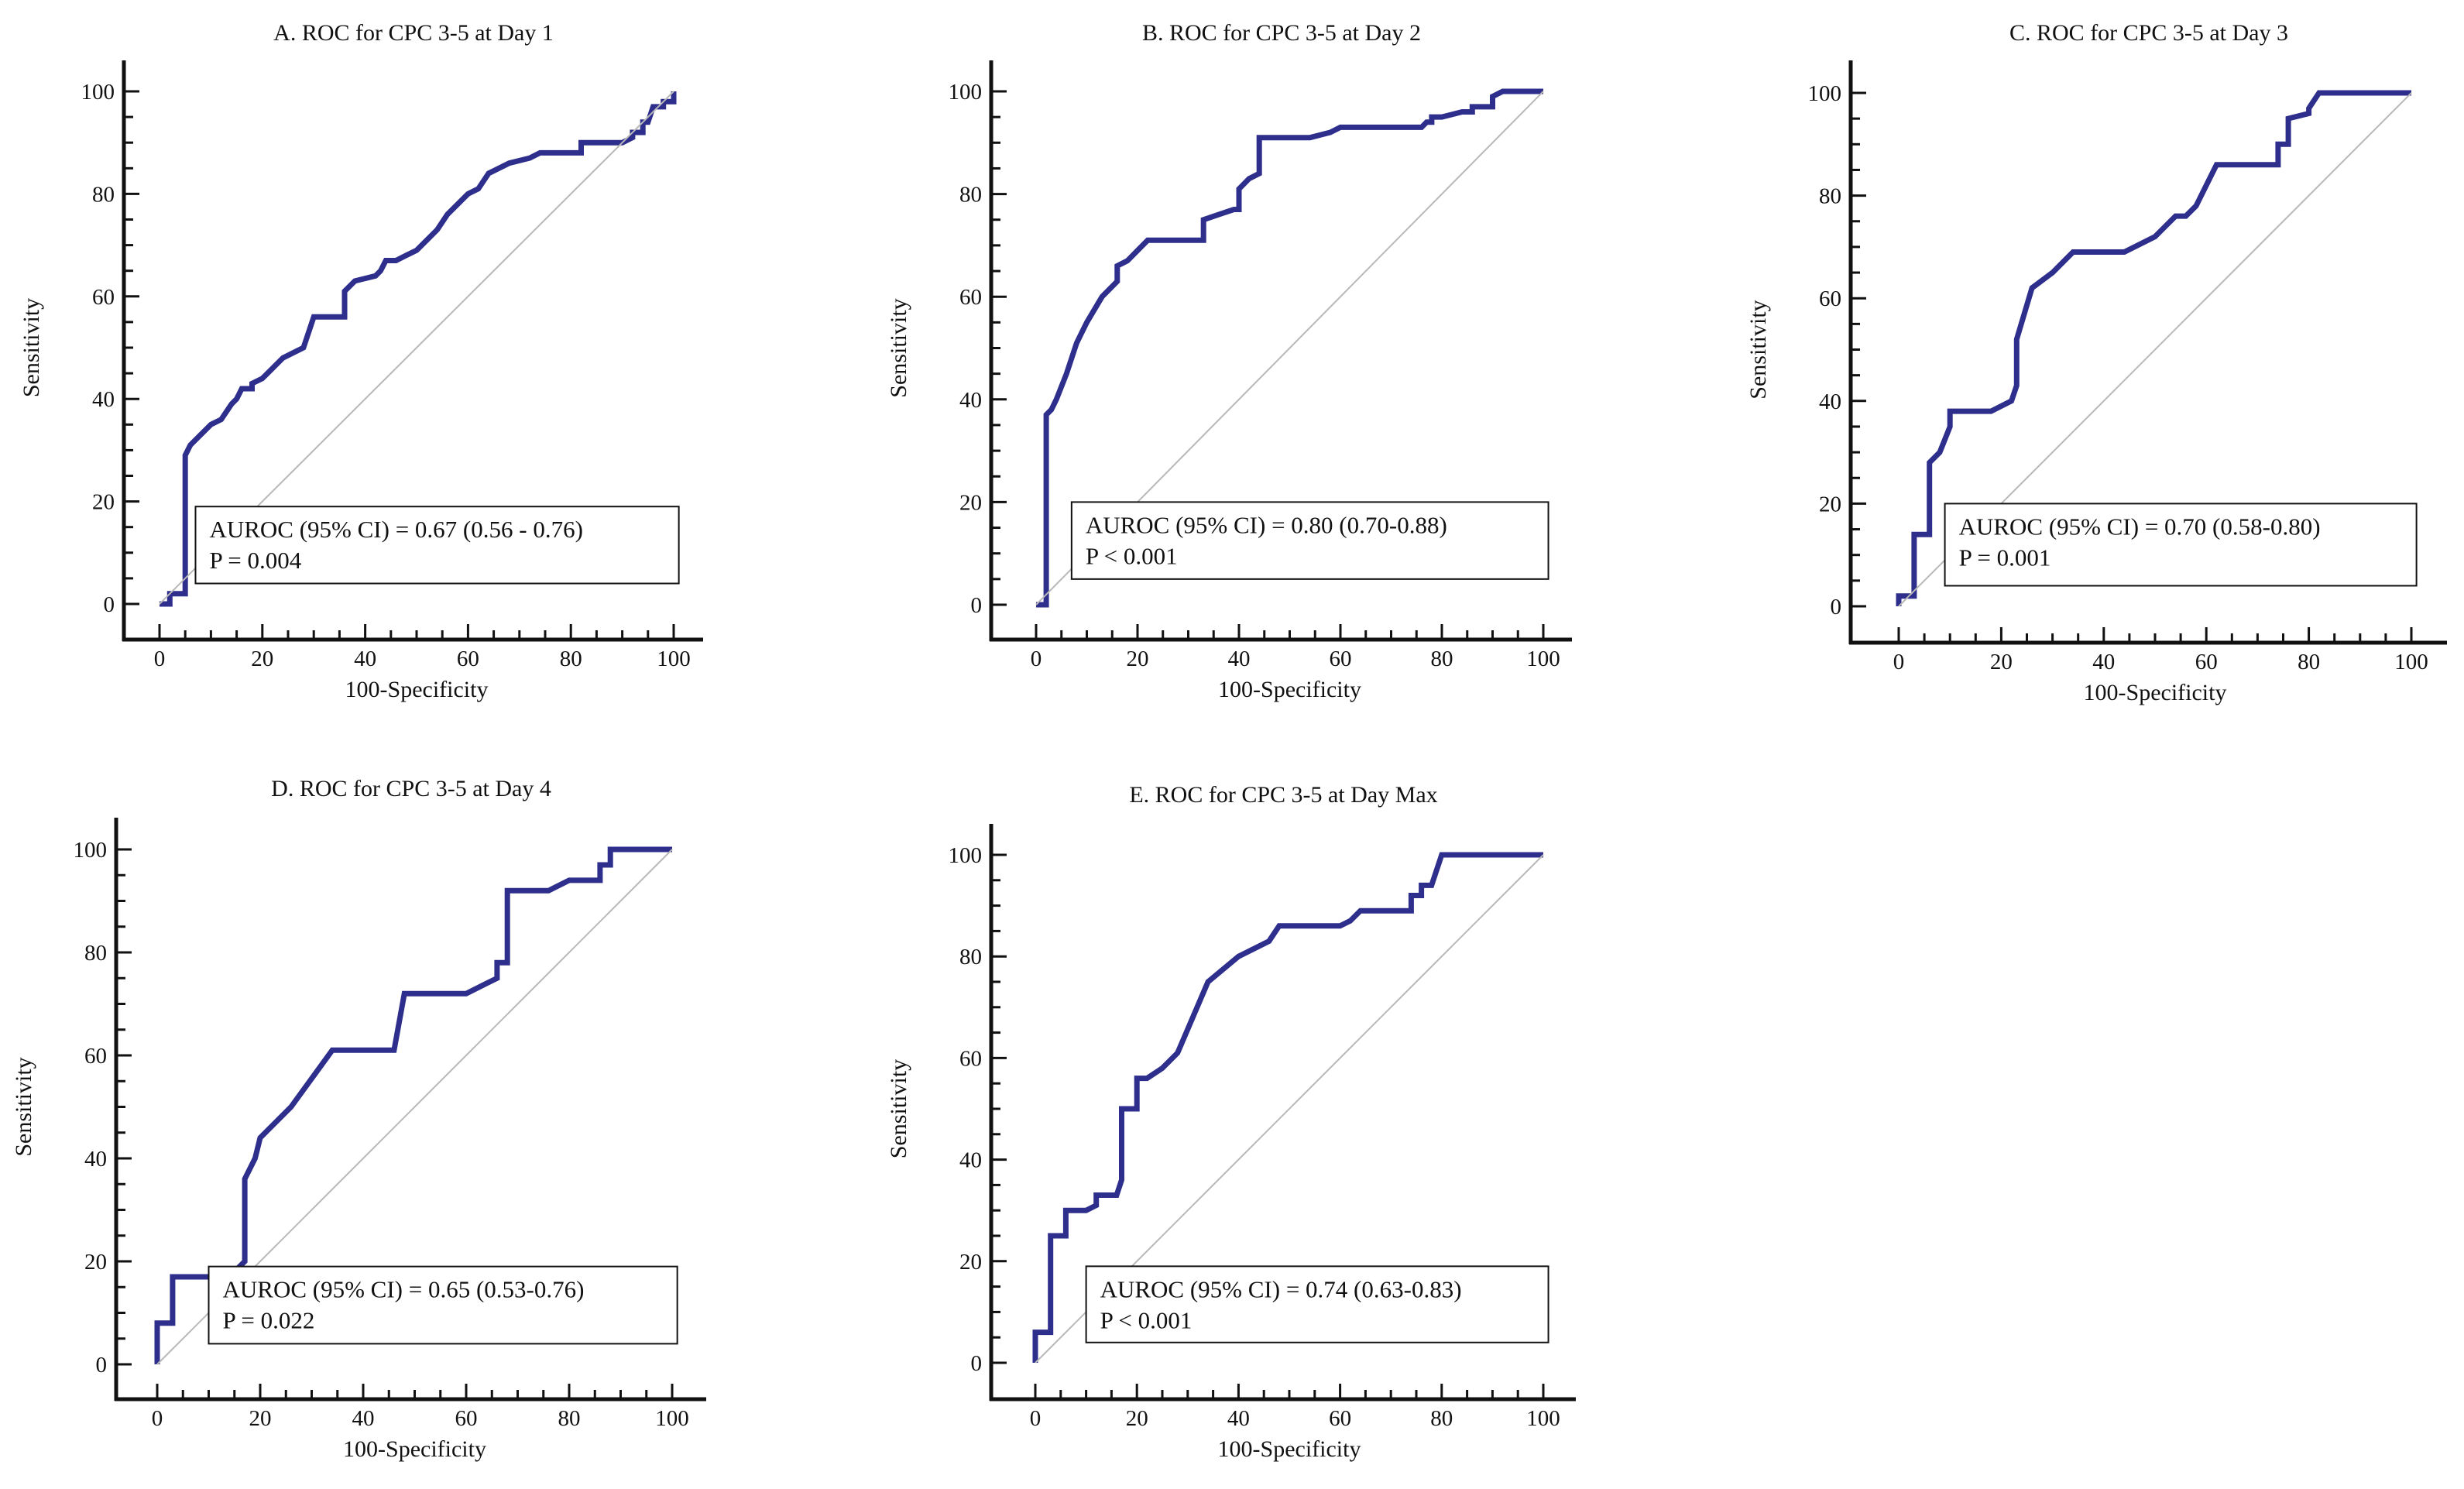  What do you see at coordinates (1266, 524) in the screenshot?
I see `auroc-value: AUROC (95% CI) = 0.80 (0.70-0.88)` at bounding box center [1266, 524].